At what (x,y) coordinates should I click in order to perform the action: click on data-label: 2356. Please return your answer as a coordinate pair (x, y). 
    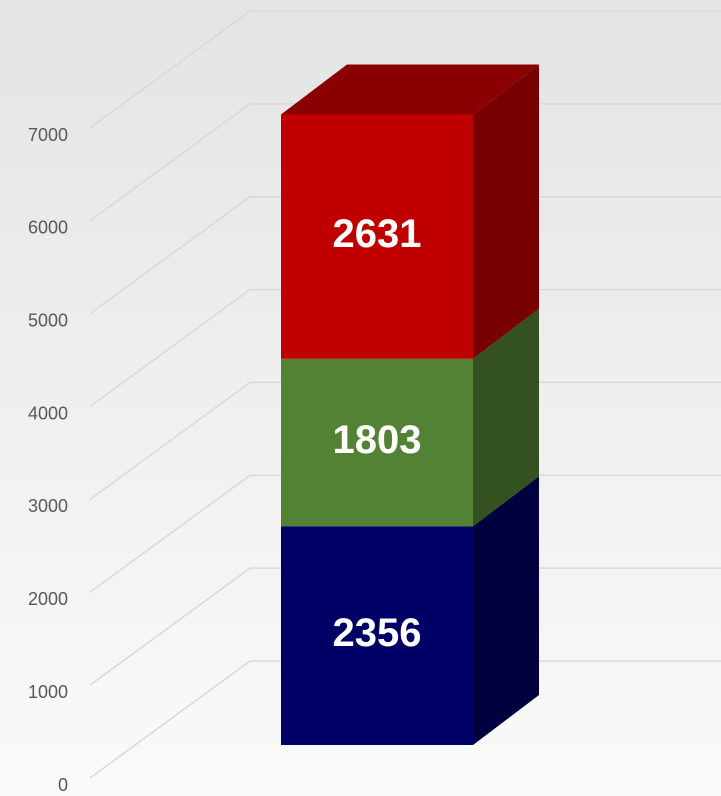
    Looking at the image, I should click on (377, 633).